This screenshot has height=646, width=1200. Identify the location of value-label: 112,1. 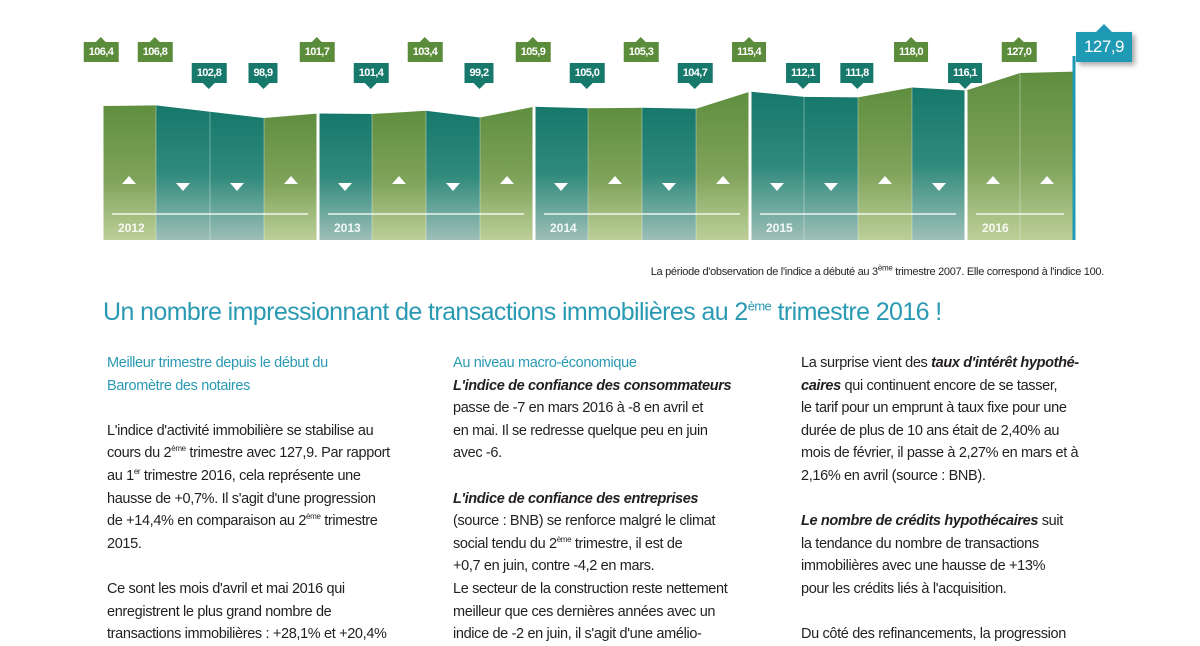
(803, 76).